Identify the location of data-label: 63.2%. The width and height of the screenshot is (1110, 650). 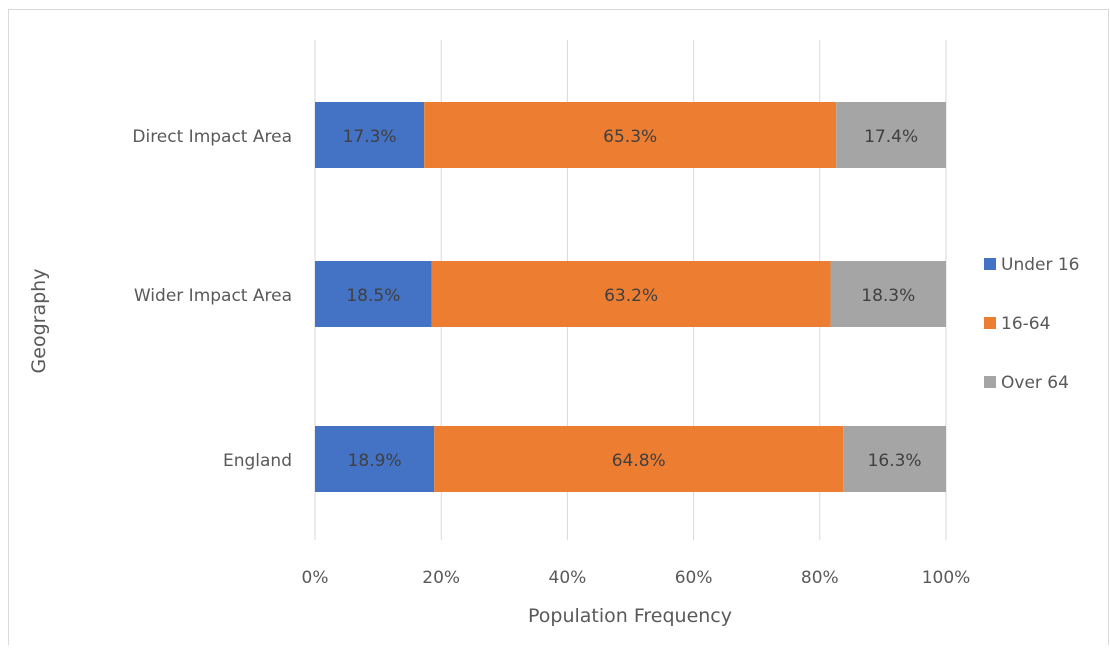
(631, 296).